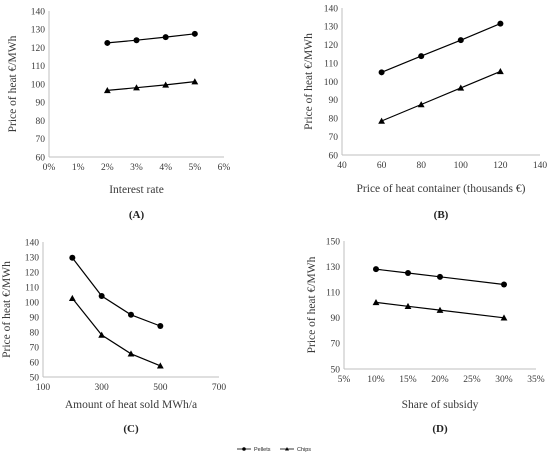 Image resolution: width=550 pixels, height=457 pixels. I want to click on chart-c-y-tick-label: 50, so click(35, 378).